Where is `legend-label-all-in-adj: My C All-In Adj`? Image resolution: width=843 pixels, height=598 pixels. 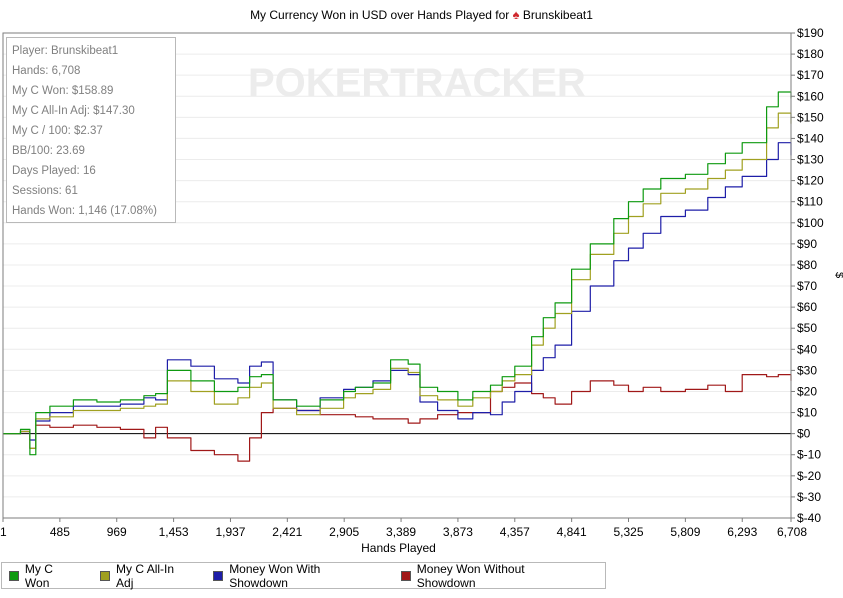
legend-label-all-in-adj: My C All-In Adj is located at coordinates (145, 575).